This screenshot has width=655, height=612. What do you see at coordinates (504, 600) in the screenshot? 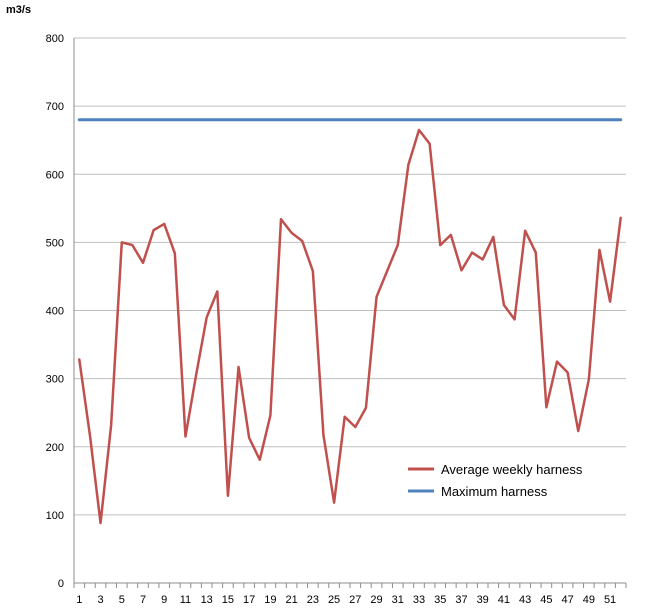
I see `x-tick-label: 41` at bounding box center [504, 600].